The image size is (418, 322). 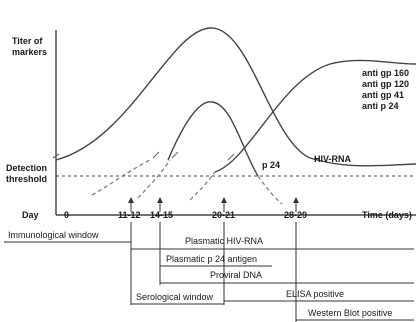 I want to click on window-western-blot-positive: Western Blot positive, so click(x=350, y=313).